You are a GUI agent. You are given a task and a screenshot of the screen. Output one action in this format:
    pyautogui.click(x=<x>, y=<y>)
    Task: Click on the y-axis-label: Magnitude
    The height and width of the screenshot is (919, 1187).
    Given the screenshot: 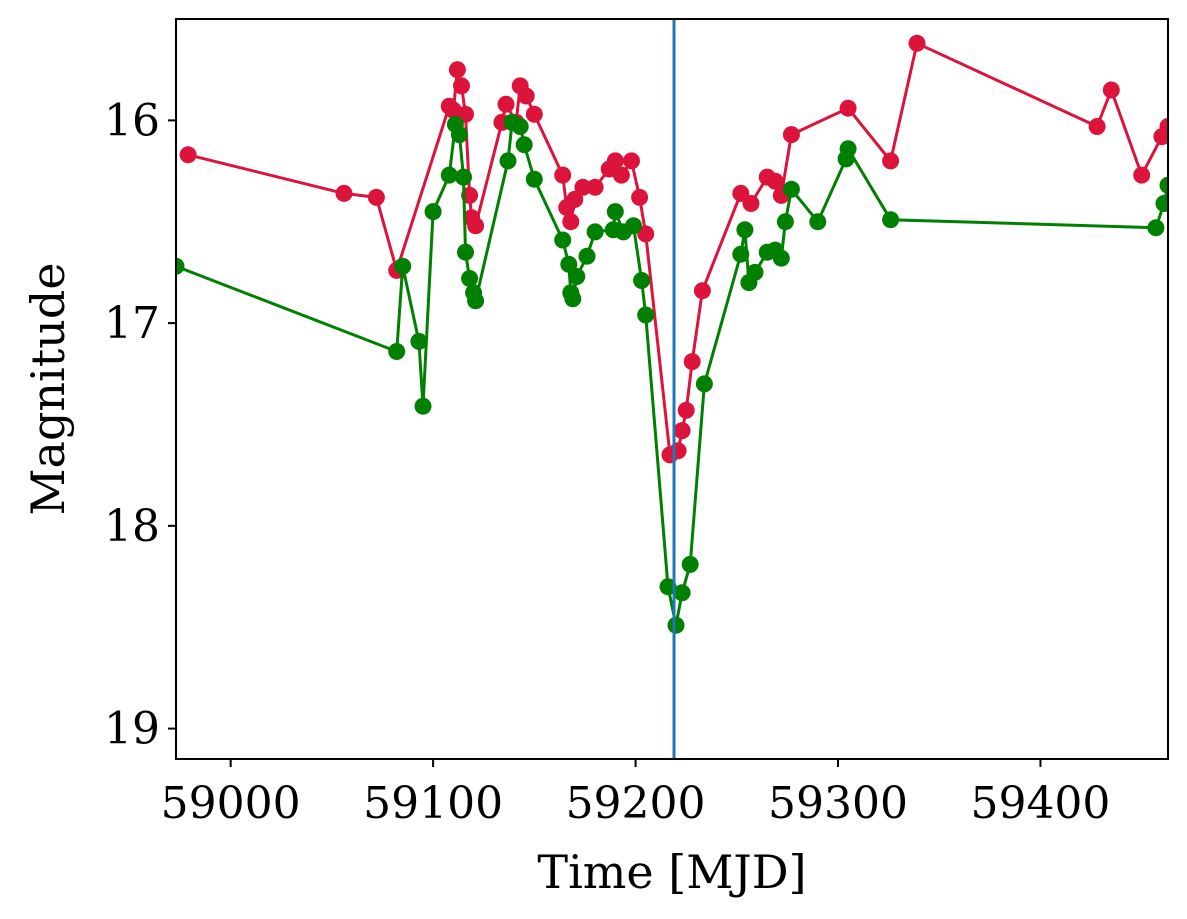 What is the action you would take?
    pyautogui.click(x=48, y=388)
    